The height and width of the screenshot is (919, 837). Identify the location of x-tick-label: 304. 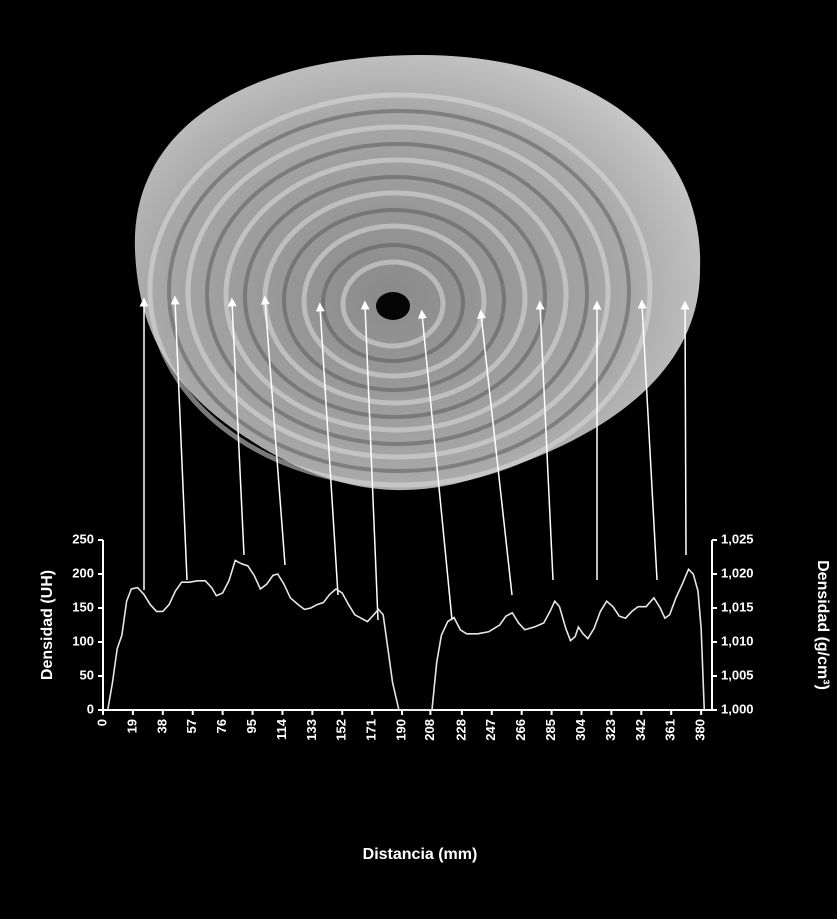
(580, 729).